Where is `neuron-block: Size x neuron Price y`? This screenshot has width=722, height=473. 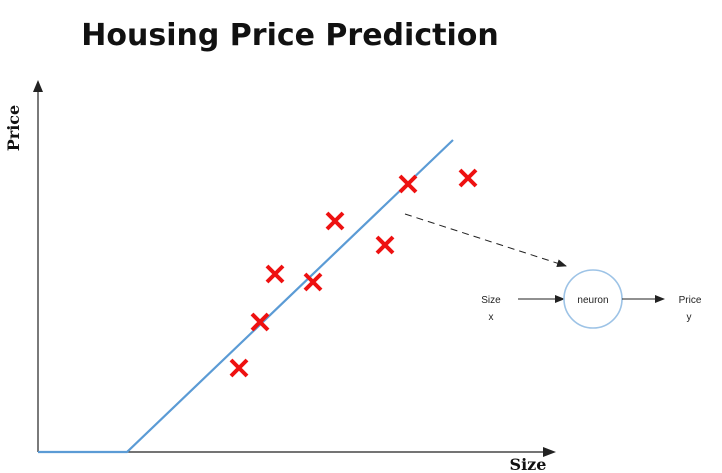
neuron-block: Size x neuron Price y is located at coordinates (591, 299).